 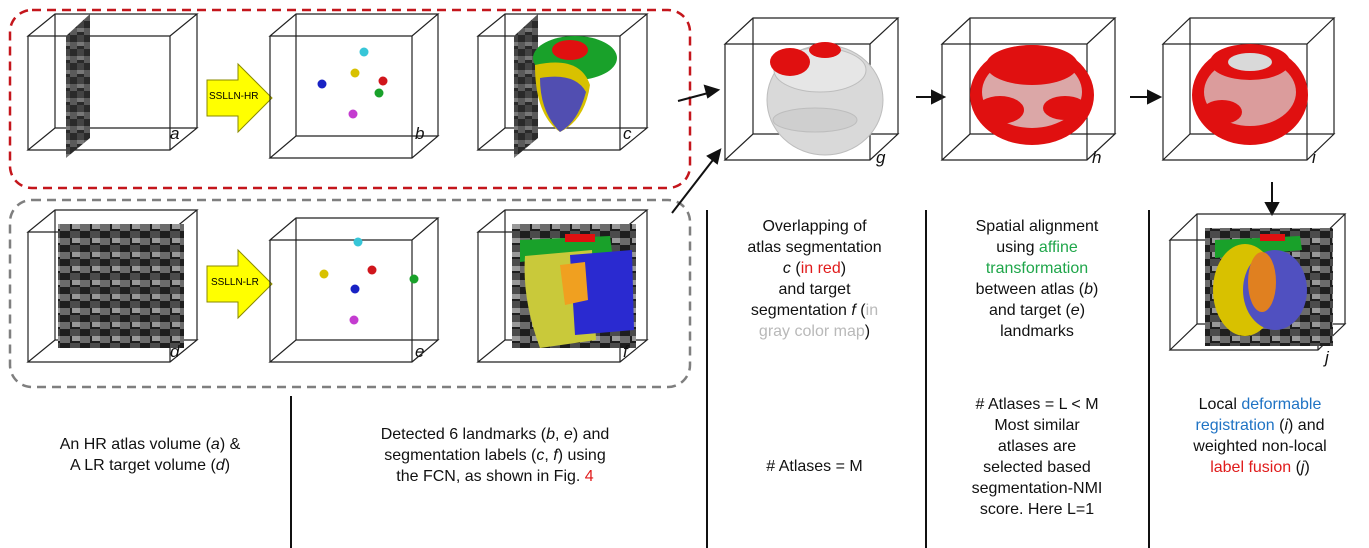 I want to click on cube-c, so click(x=562, y=82).